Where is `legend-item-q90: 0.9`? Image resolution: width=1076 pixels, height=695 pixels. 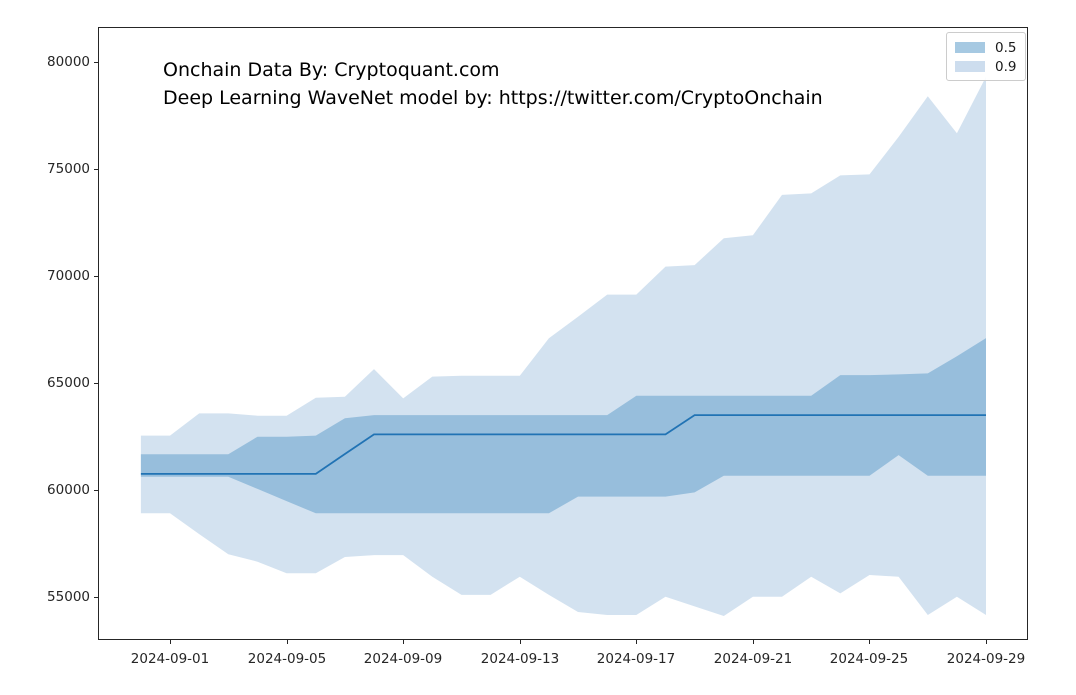
legend-item-q90: 0.9 is located at coordinates (985, 66).